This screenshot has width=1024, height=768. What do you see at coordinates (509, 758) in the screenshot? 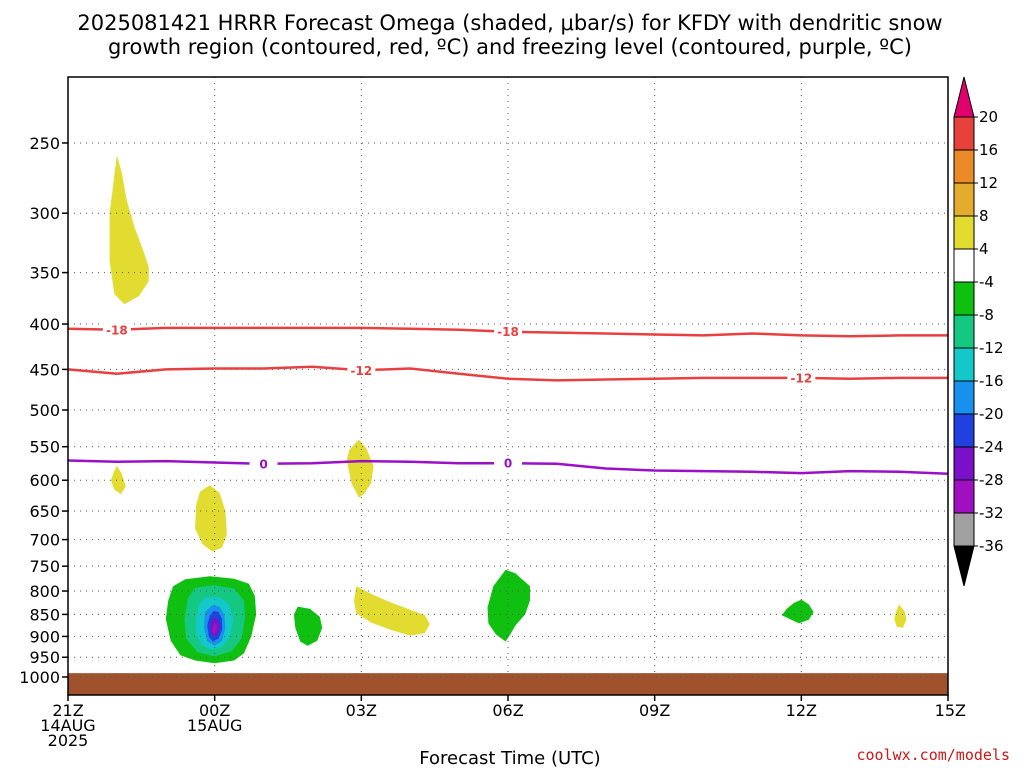
I see `x-axis-title: Forecast Time (UTC)` at bounding box center [509, 758].